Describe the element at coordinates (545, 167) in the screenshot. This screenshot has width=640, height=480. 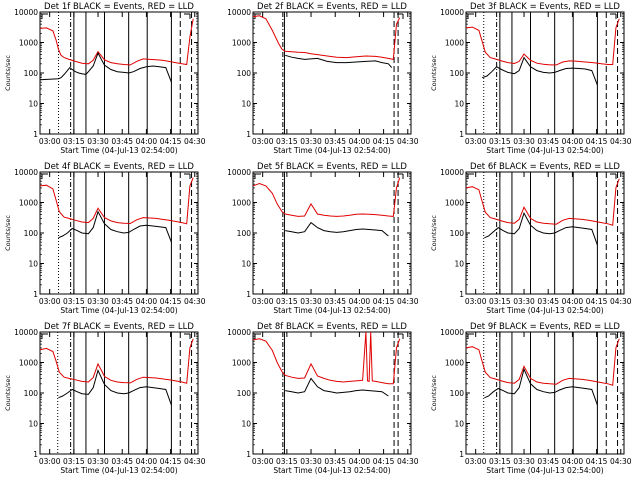
I see `chart-title: Det 6f BLACK = Events, RED = LLD` at that location.